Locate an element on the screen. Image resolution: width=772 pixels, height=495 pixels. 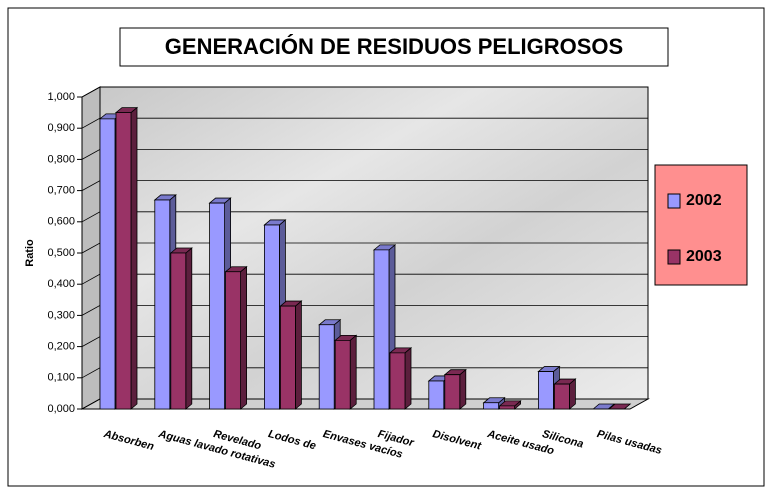
y-tick-label: 0,200 is located at coordinates (61, 347).